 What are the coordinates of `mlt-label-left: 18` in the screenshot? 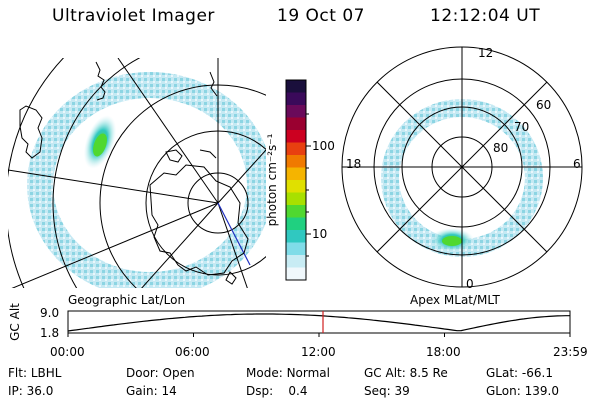 It's located at (354, 164).